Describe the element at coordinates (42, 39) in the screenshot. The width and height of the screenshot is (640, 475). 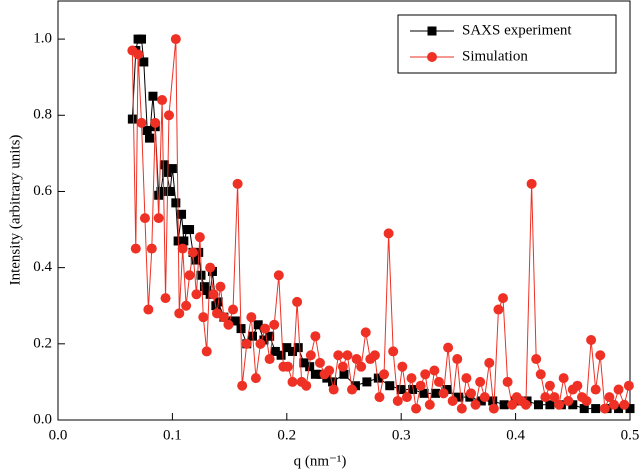
I see `y-tick-label: 1.0` at that location.